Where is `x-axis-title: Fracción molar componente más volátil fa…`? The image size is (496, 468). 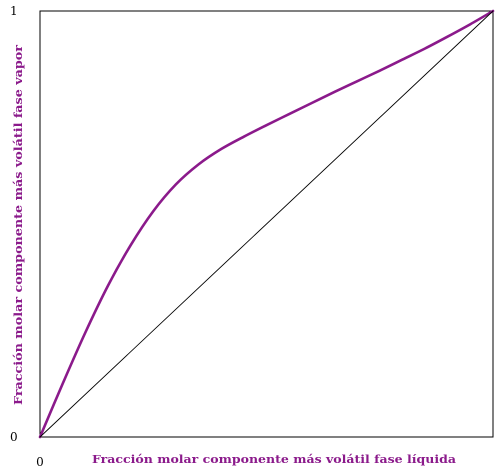
x-axis-title: Fracción molar componente más volátil fa… is located at coordinates (274, 459).